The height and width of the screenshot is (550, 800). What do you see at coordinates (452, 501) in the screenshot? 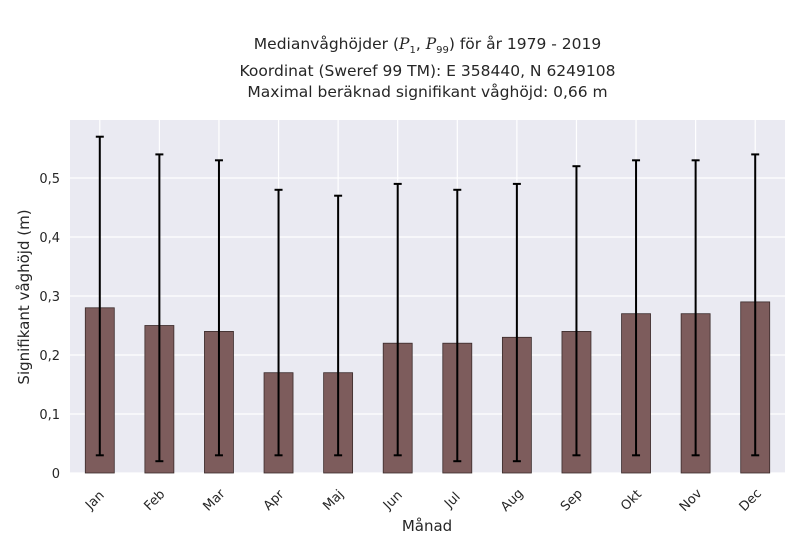
I see `x-tick-label: Jul` at bounding box center [452, 501].